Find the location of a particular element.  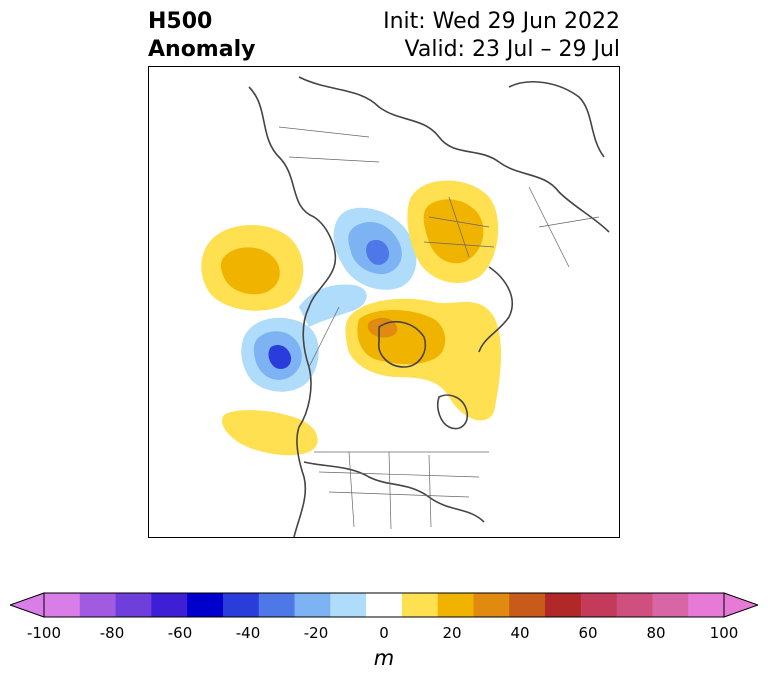

colorbar-tick-label: -100 is located at coordinates (44, 633).